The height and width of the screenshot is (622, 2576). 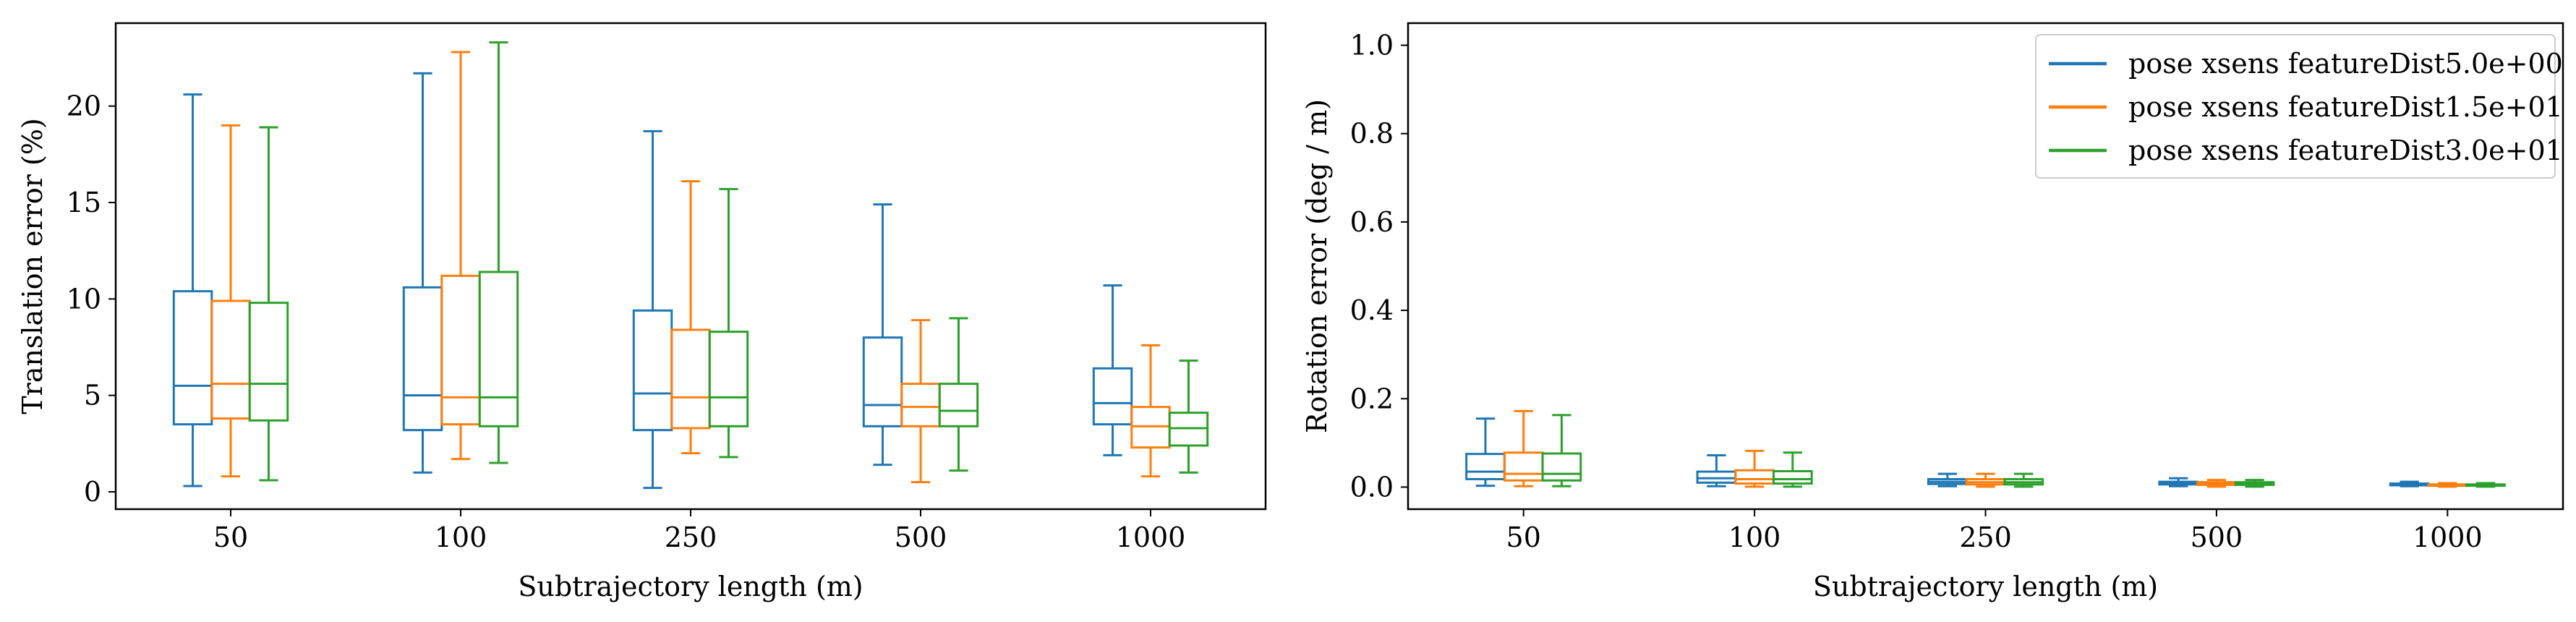 I want to click on legend-frame, so click(x=2295, y=106).